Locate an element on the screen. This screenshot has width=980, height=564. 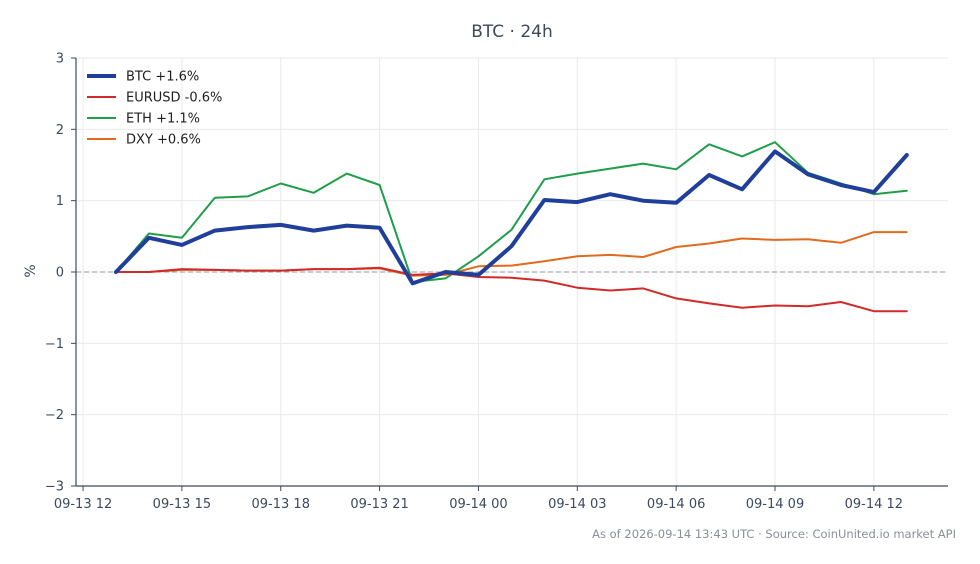
x-tick-label: 09-13 15 is located at coordinates (182, 504).